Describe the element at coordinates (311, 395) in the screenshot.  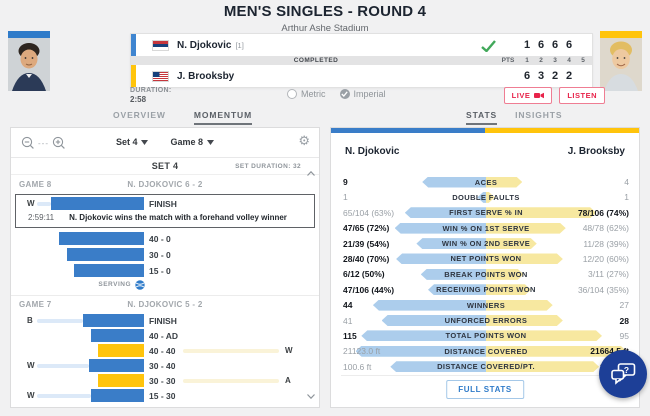
I see `scroll-down-icon` at that location.